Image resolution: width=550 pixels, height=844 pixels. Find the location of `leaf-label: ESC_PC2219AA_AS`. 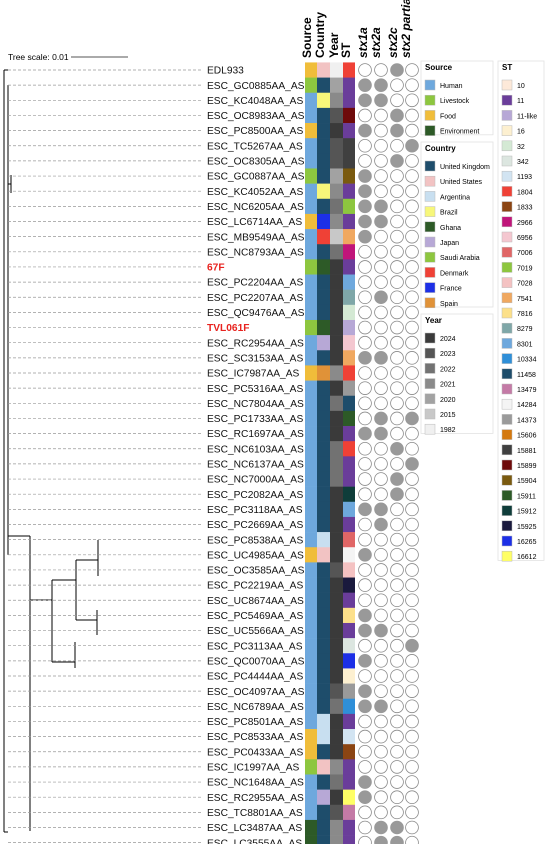

leaf-label: ESC_PC2219AA_AS is located at coordinates (255, 586).